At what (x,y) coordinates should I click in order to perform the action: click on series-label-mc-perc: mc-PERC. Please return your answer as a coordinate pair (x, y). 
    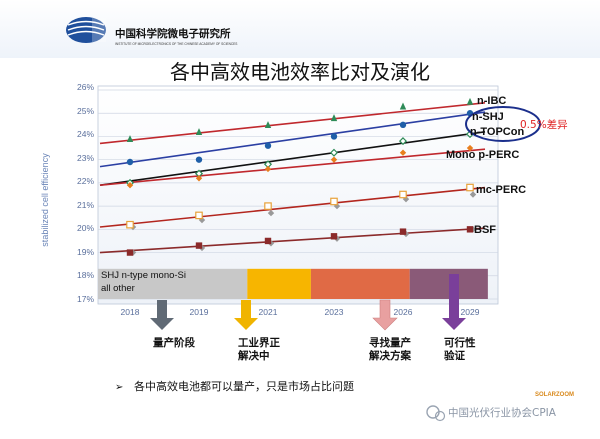
    Looking at the image, I should click on (501, 190).